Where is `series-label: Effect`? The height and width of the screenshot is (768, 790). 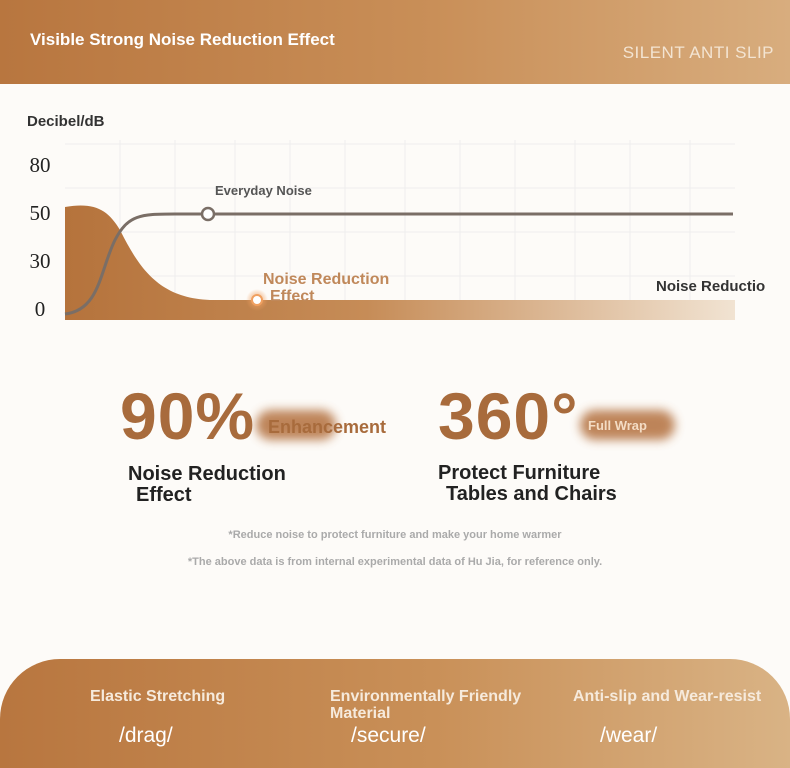 series-label: Effect is located at coordinates (292, 296).